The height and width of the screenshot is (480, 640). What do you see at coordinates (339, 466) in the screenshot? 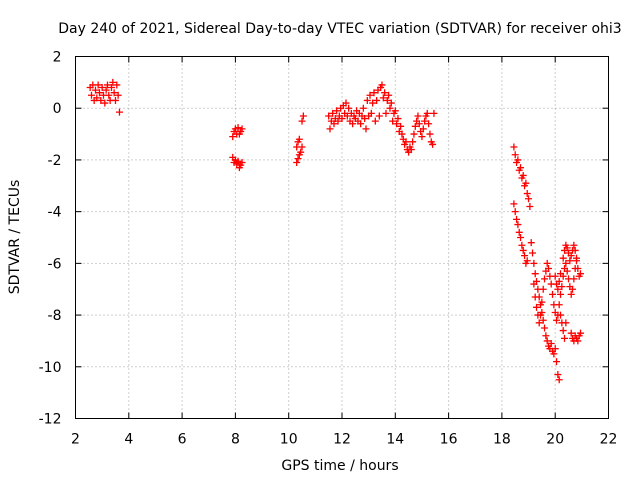
I see `x-axis-label: GPS time / hours` at bounding box center [339, 466].